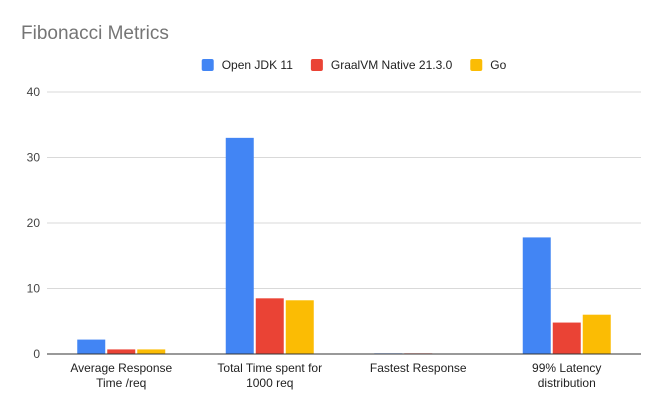 The width and height of the screenshot is (662, 414). I want to click on x-tick-label: 99% Latency, so click(566, 368).